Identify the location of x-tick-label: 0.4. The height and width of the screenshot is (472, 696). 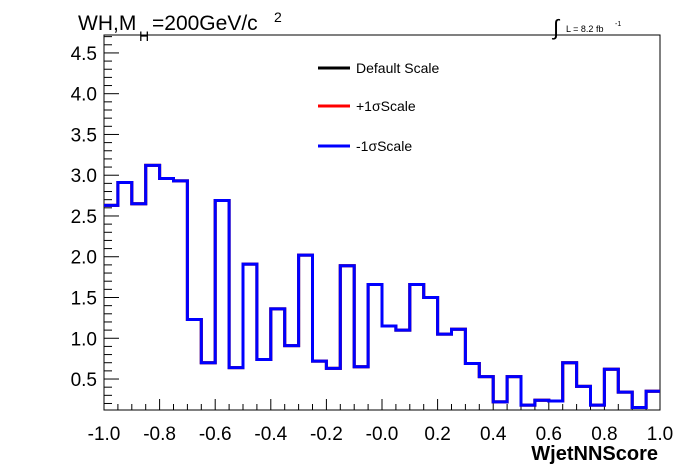
(493, 434).